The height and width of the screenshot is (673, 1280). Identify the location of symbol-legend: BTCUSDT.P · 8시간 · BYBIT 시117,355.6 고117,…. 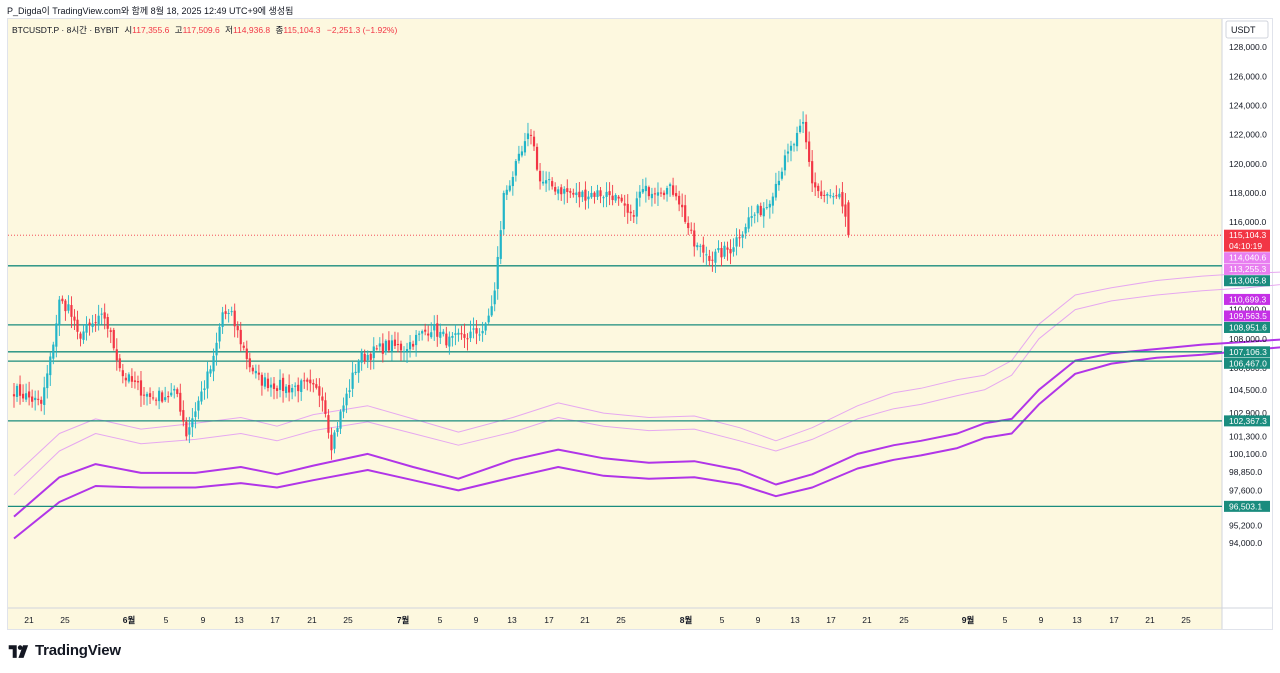
(204, 30).